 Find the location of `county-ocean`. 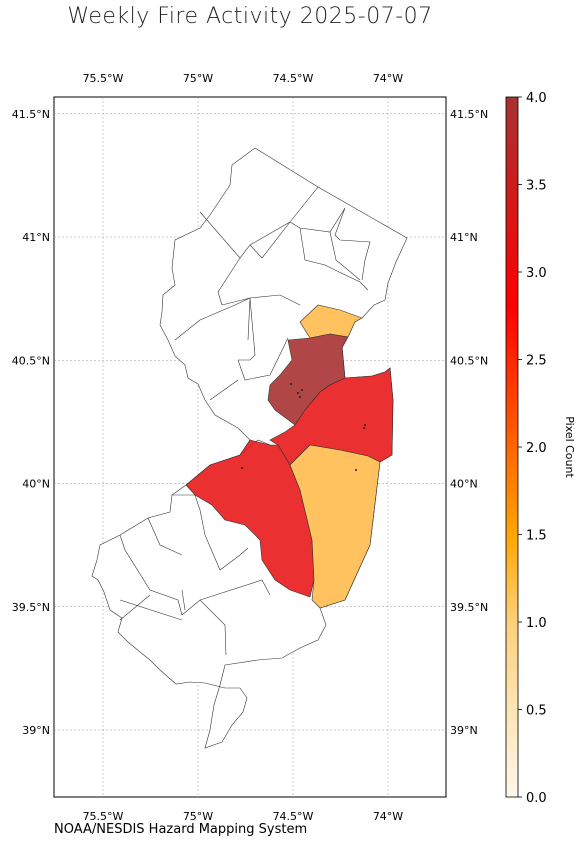

county-ocean is located at coordinates (335, 526).